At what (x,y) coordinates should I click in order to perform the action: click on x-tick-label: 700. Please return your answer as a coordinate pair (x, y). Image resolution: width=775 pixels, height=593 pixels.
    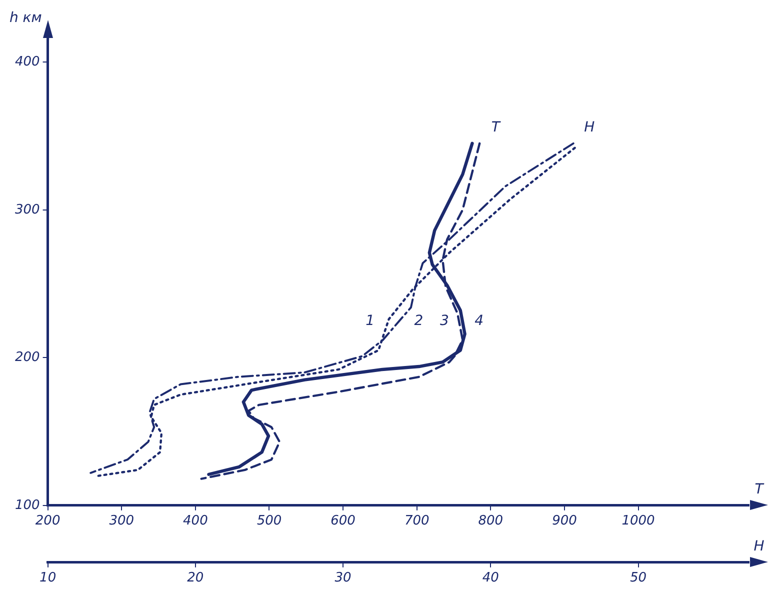
    Looking at the image, I should click on (417, 521).